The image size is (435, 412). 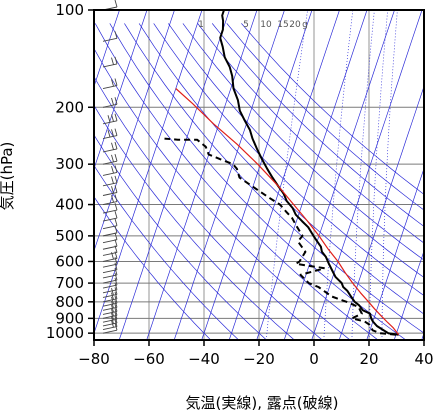 I want to click on y-tick-label: 300, so click(x=69, y=164).